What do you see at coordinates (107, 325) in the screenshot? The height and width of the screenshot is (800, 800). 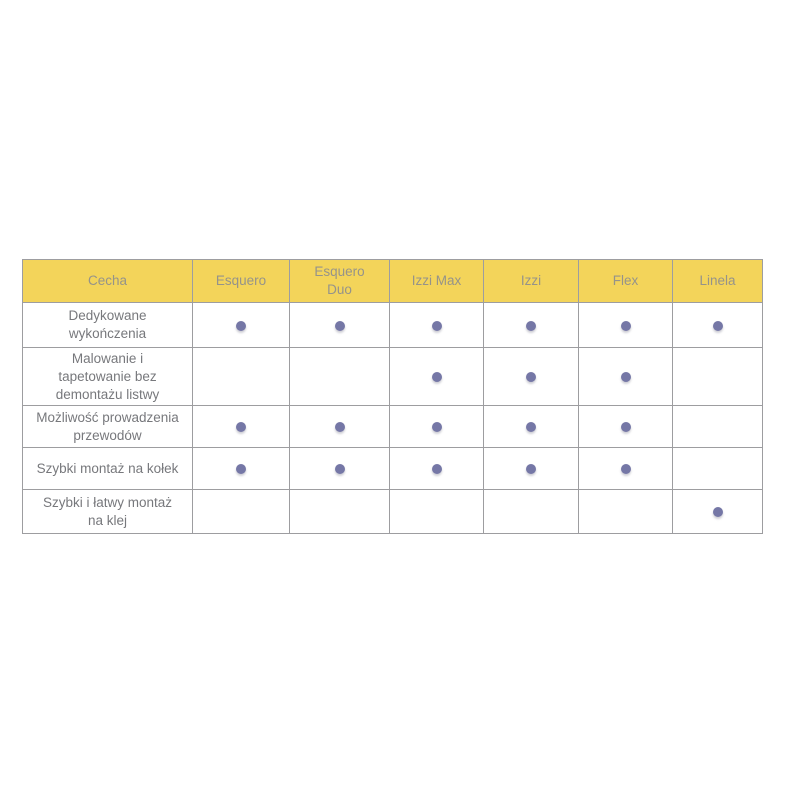 I see `feature-cell: Dedykowane wykończenia` at bounding box center [107, 325].